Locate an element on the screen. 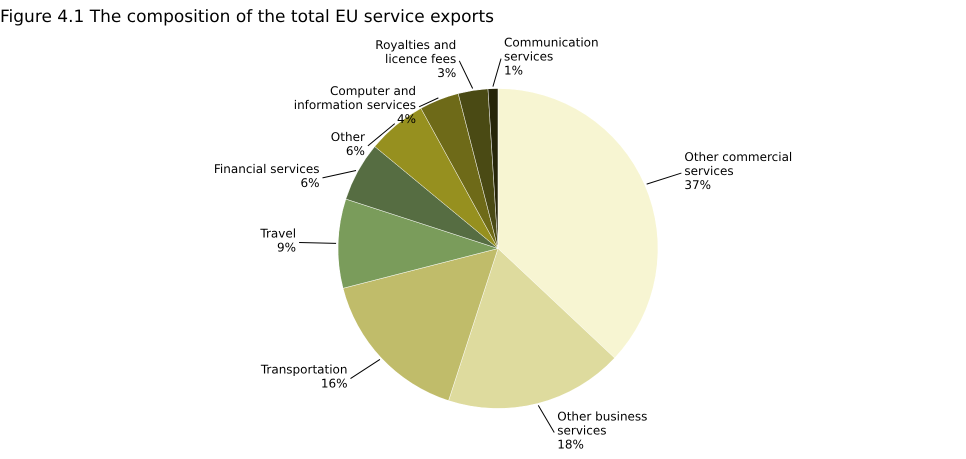  data-label: 1% is located at coordinates (514, 71).